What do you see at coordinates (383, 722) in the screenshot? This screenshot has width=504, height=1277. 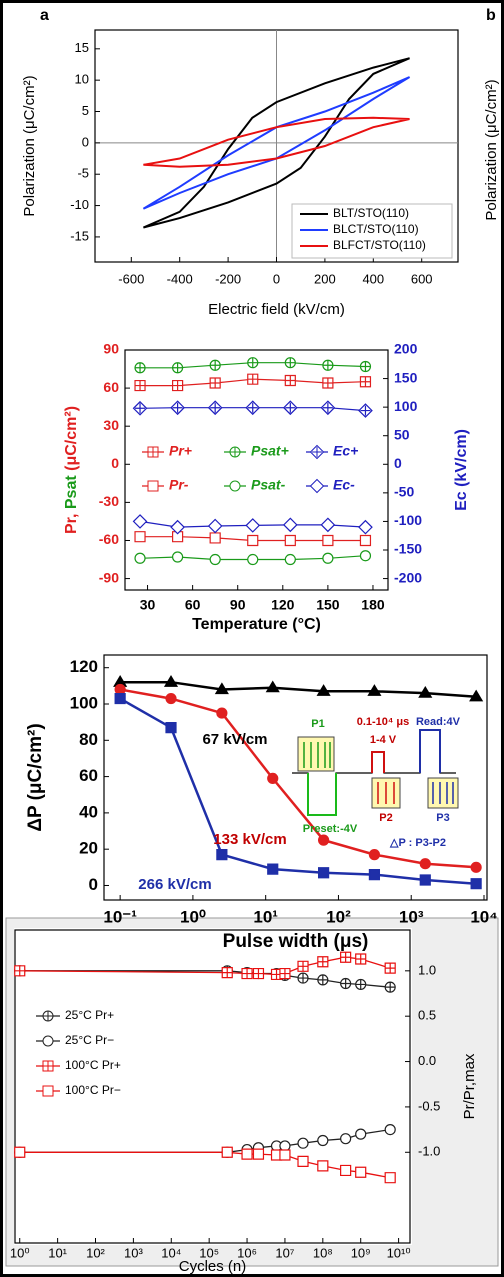 I see `annotation: 0.1-10⁴ μs` at bounding box center [383, 722].